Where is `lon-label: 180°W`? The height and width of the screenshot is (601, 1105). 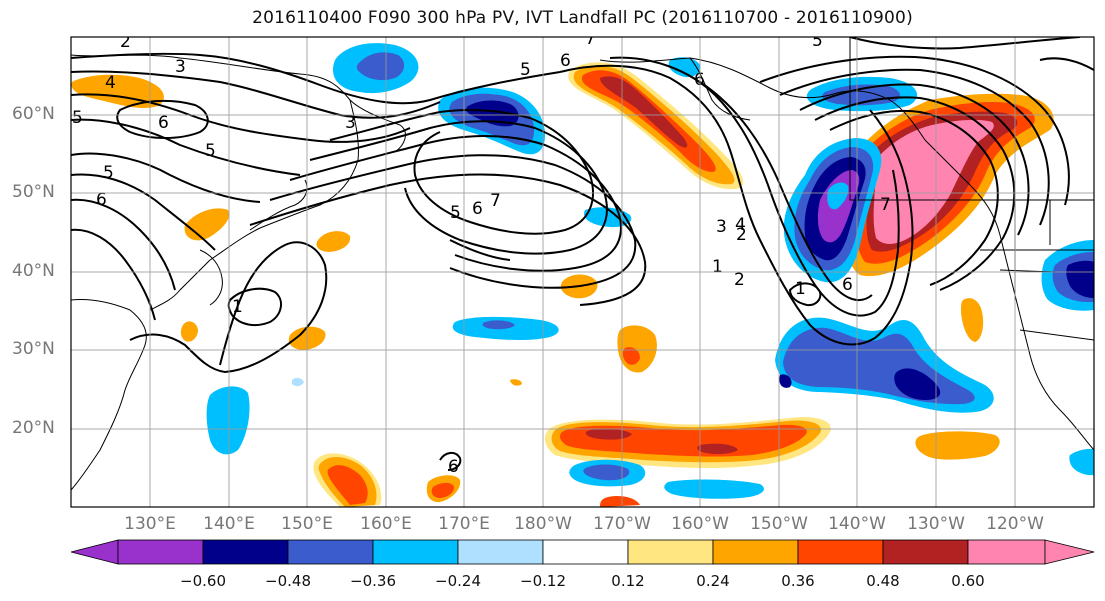 lon-label: 180°W is located at coordinates (543, 524).